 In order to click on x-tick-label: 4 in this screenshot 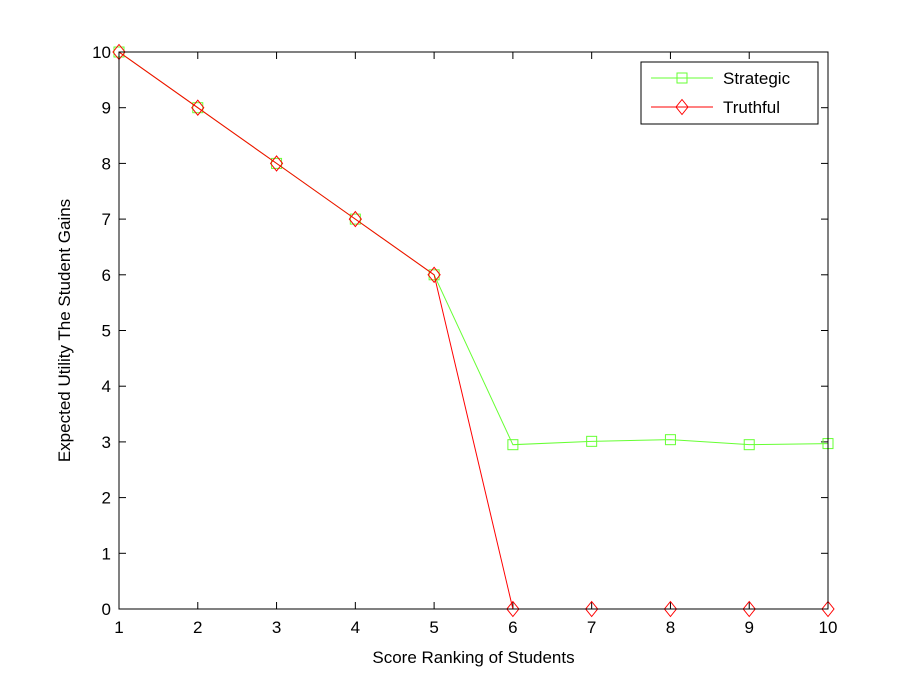, I will do `click(355, 627)`.